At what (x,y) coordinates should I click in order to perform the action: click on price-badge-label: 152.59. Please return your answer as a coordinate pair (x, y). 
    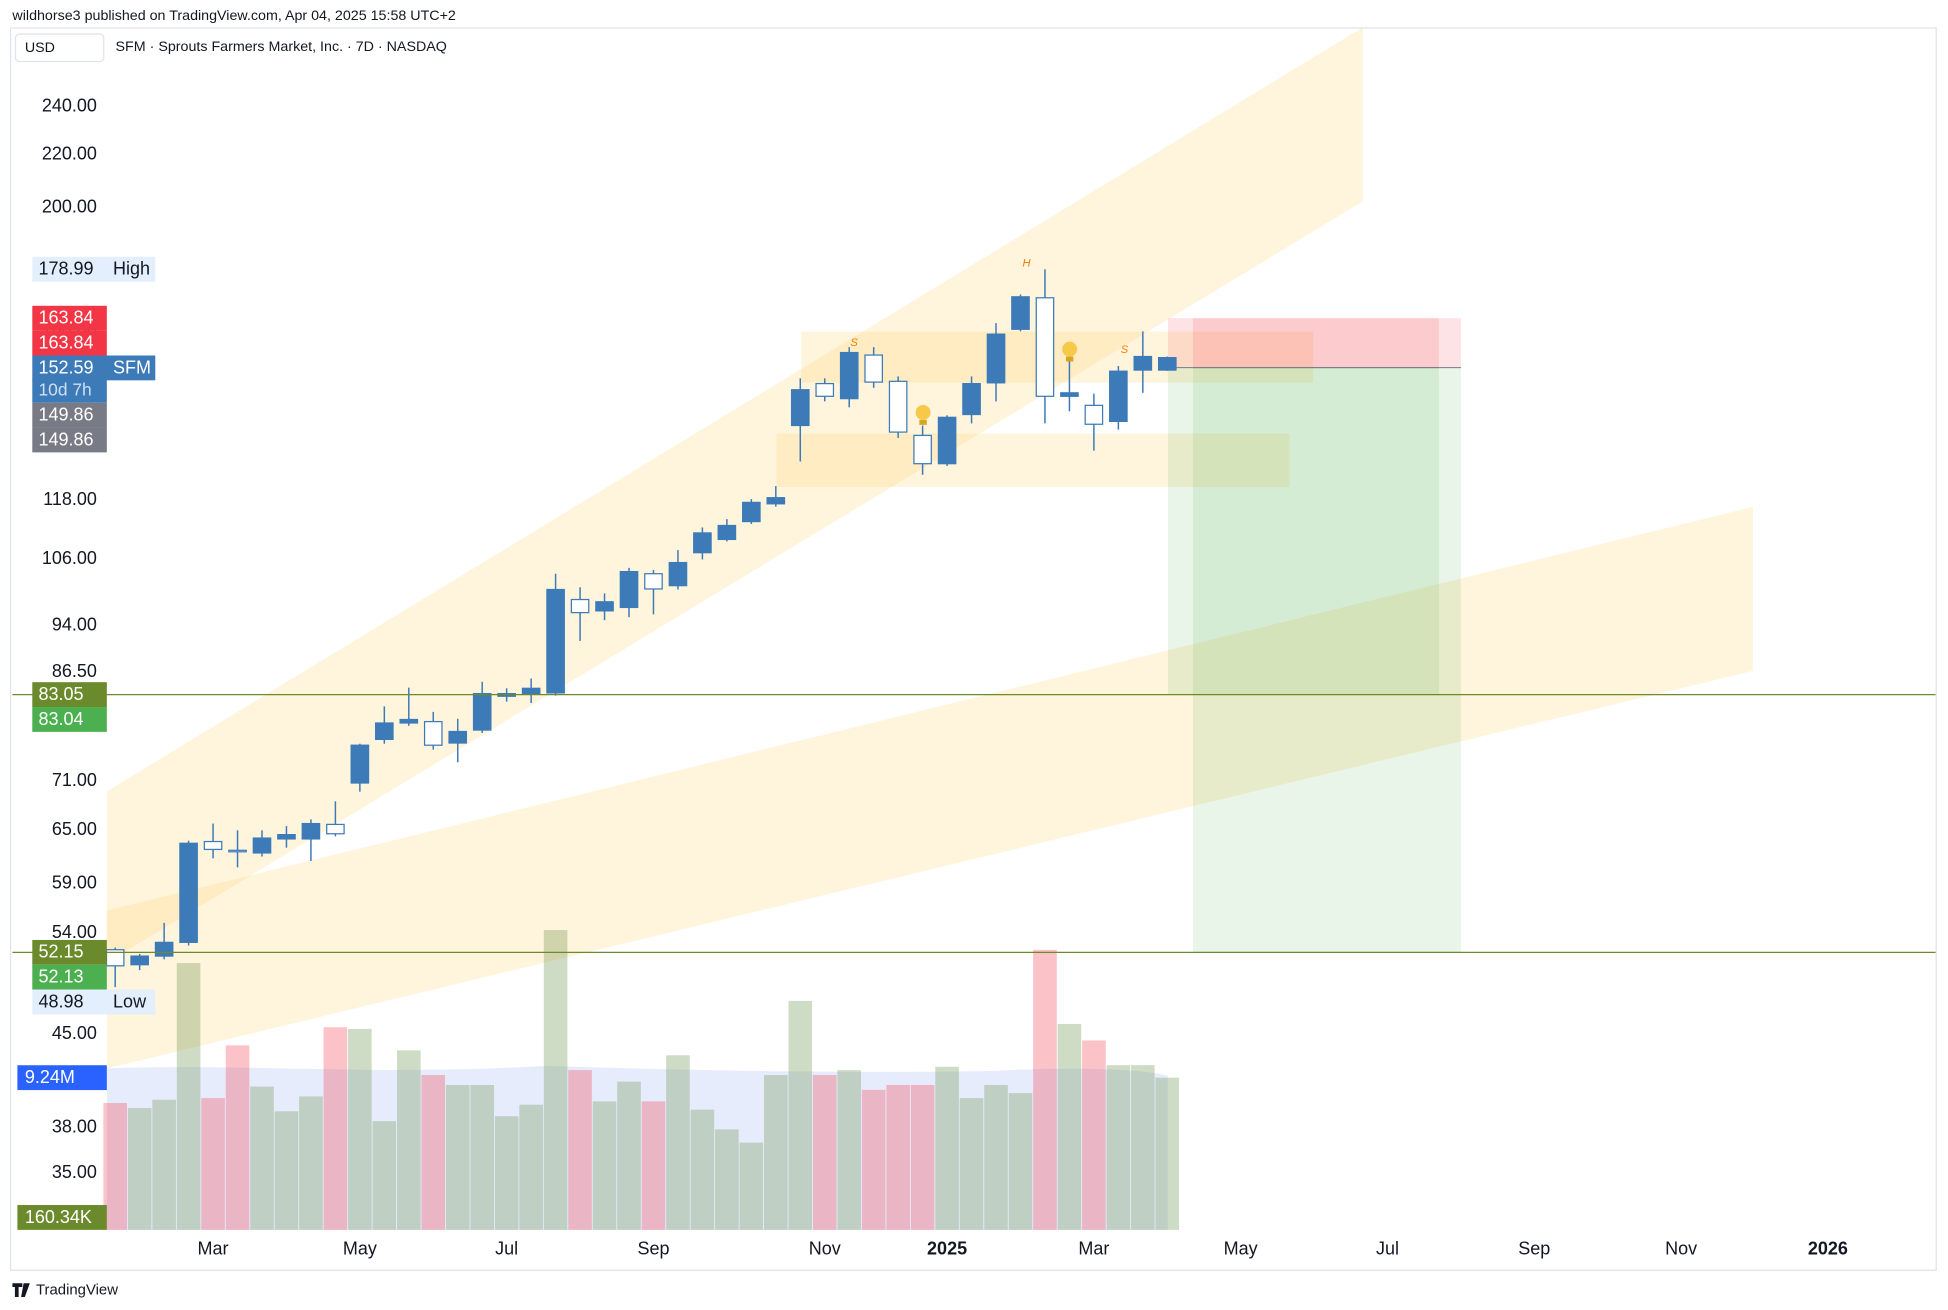
    Looking at the image, I should click on (66, 367).